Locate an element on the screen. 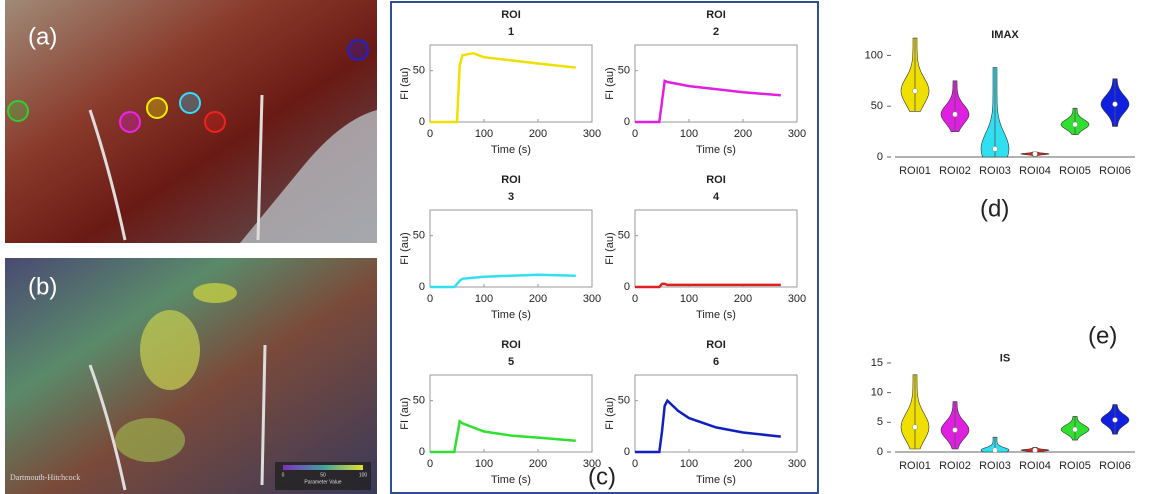 The image size is (1151, 494). heat-spot is located at coordinates (150, 440).